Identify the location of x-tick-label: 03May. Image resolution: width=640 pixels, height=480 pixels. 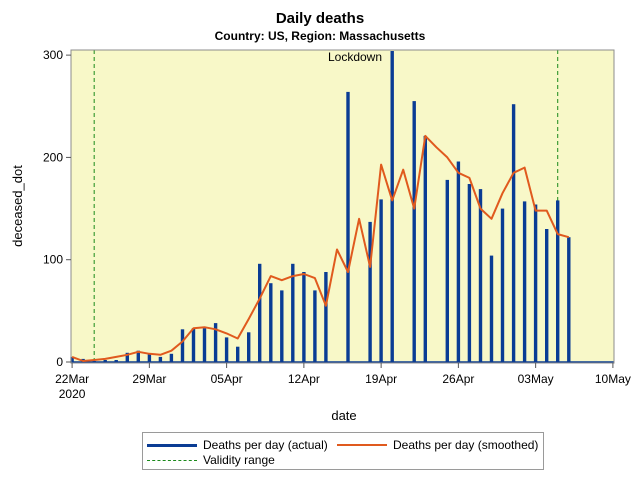
(536, 379).